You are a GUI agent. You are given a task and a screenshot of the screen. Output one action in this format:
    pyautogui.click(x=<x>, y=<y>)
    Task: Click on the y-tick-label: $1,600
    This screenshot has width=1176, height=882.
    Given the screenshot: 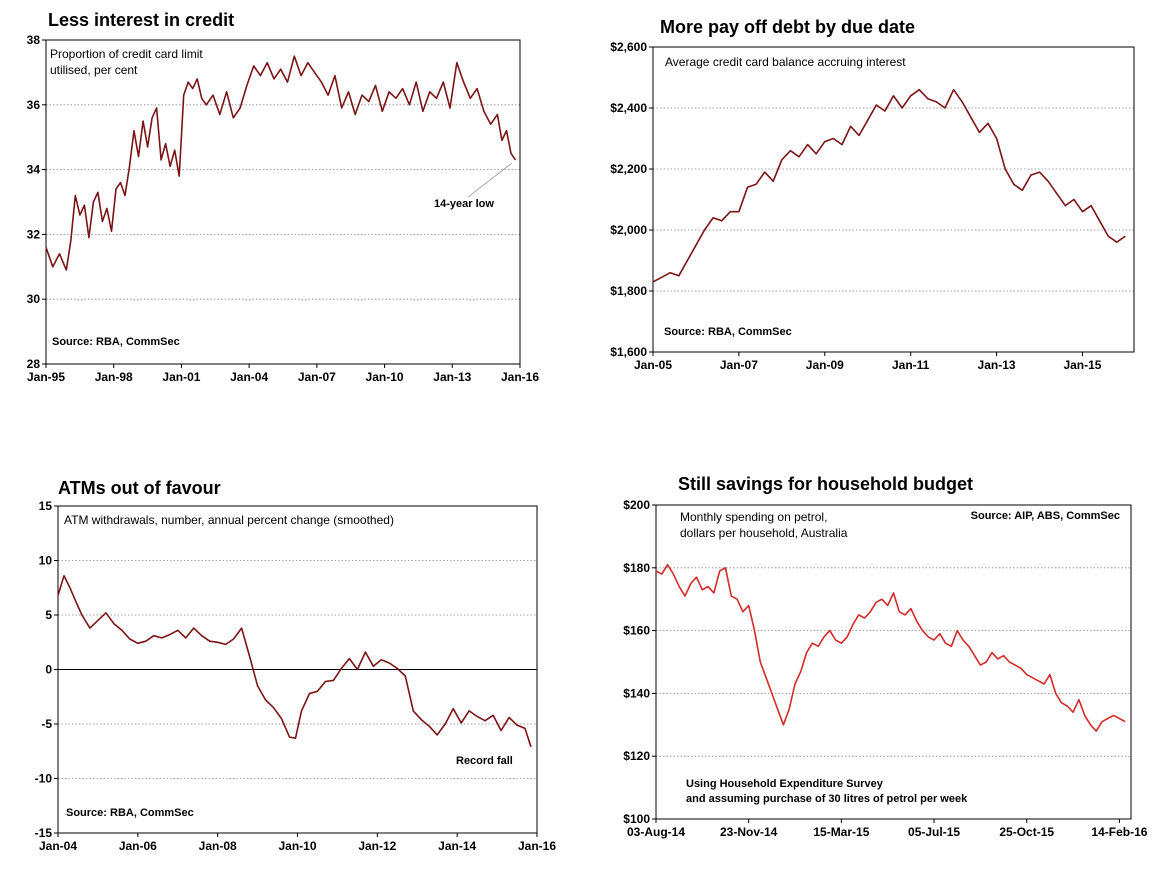 What is the action you would take?
    pyautogui.click(x=628, y=352)
    